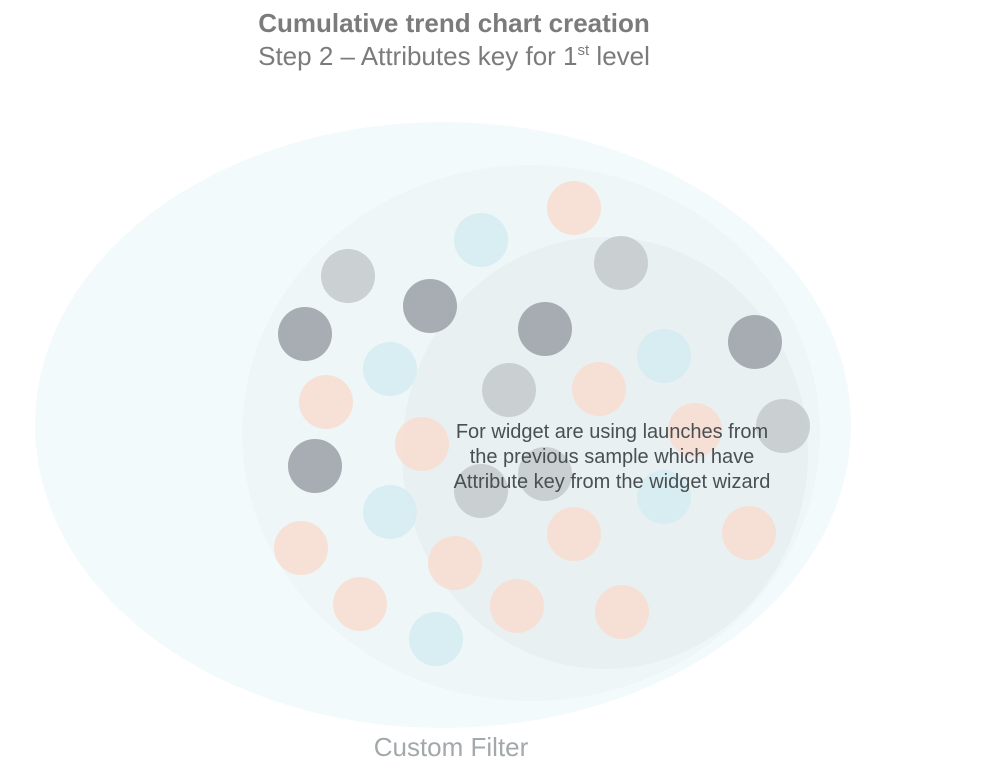  Describe the element at coordinates (454, 23) in the screenshot. I see `slide-title: Cumulative trend chart creation` at that location.